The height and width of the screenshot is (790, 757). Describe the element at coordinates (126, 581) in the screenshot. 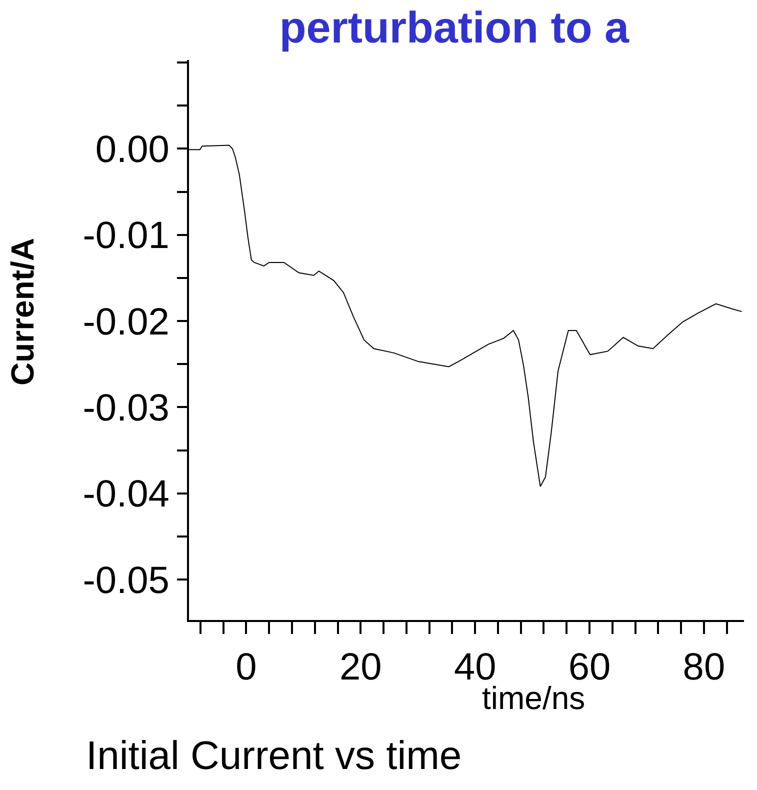

I see `y-tick-label: -0.05` at that location.